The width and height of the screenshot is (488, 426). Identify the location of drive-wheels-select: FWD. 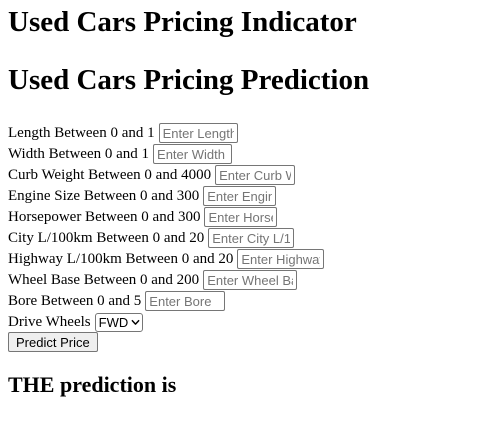
(119, 322).